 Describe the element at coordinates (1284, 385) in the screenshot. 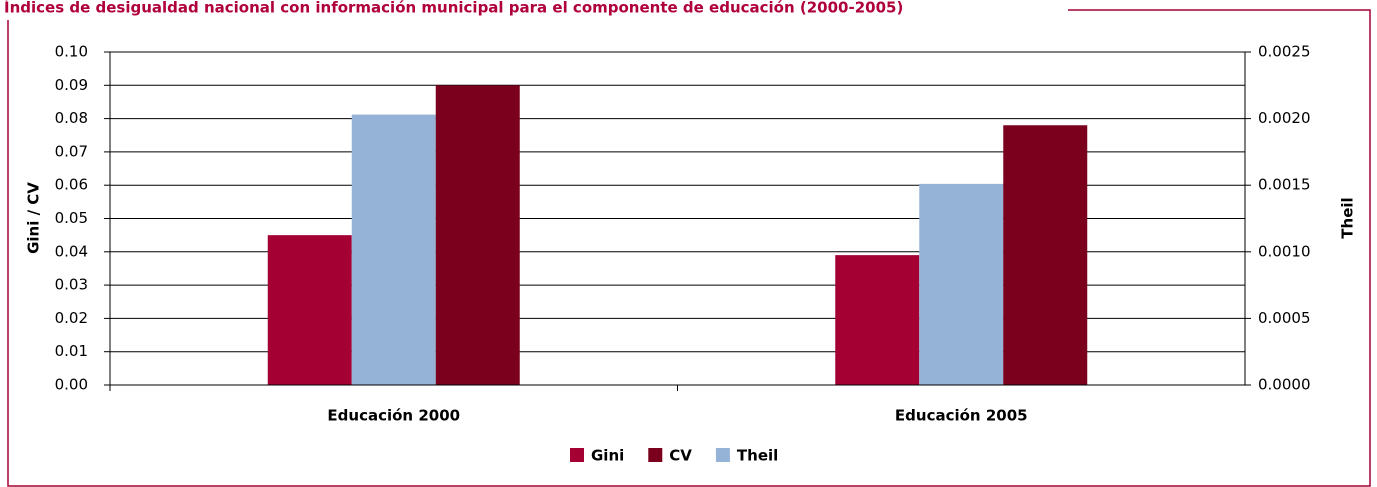

I see `y2-tick-label: 0.0000` at that location.